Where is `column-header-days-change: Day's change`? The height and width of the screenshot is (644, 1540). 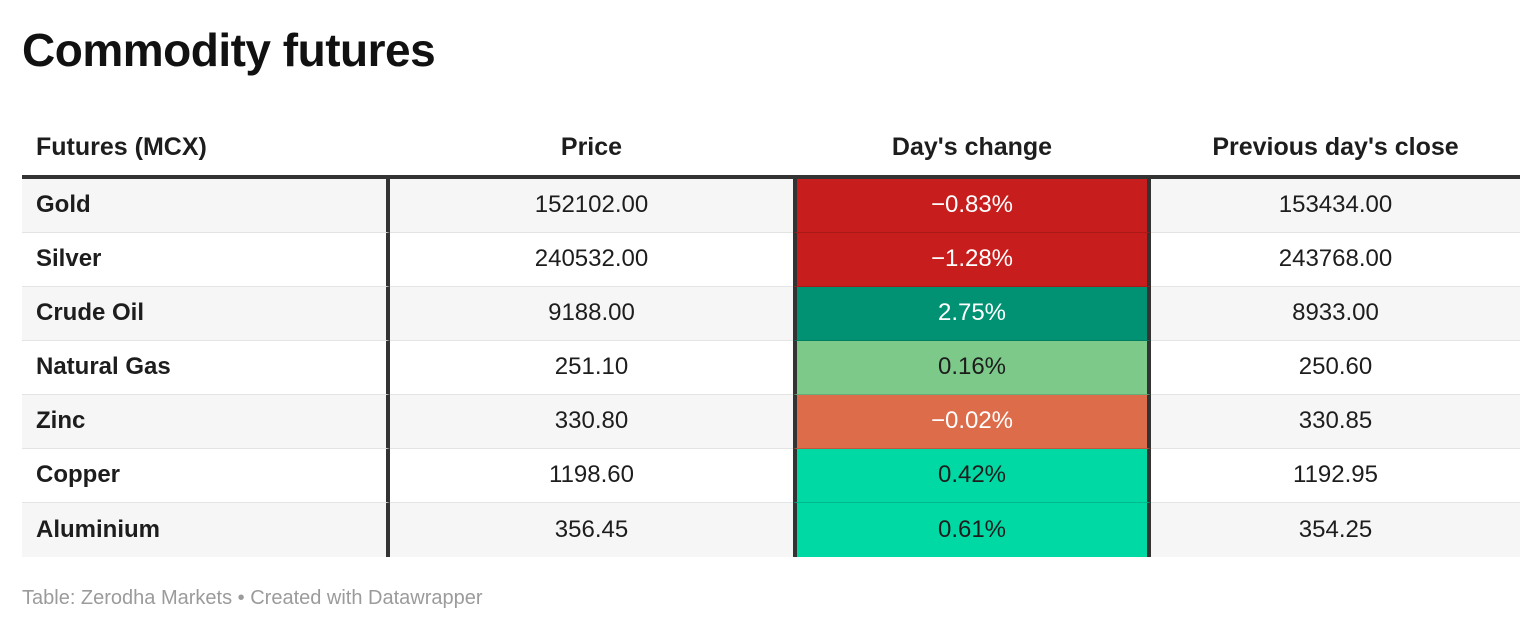 column-header-days-change: Day's change is located at coordinates (972, 147).